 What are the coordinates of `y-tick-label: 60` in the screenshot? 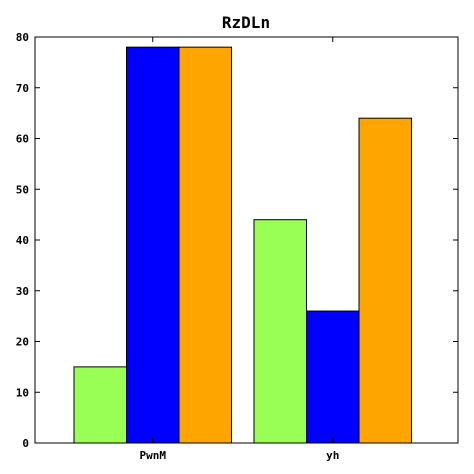 It's located at (22, 139).